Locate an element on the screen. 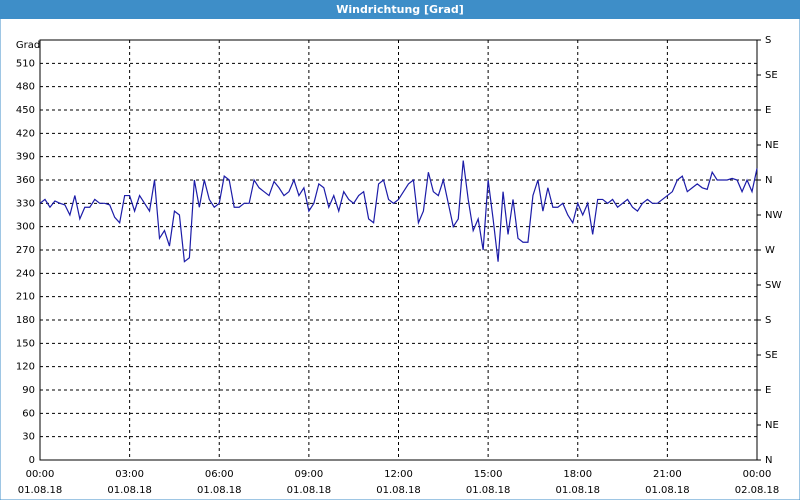 The image size is (800, 504). y-tick-label: 270 is located at coordinates (25, 250).